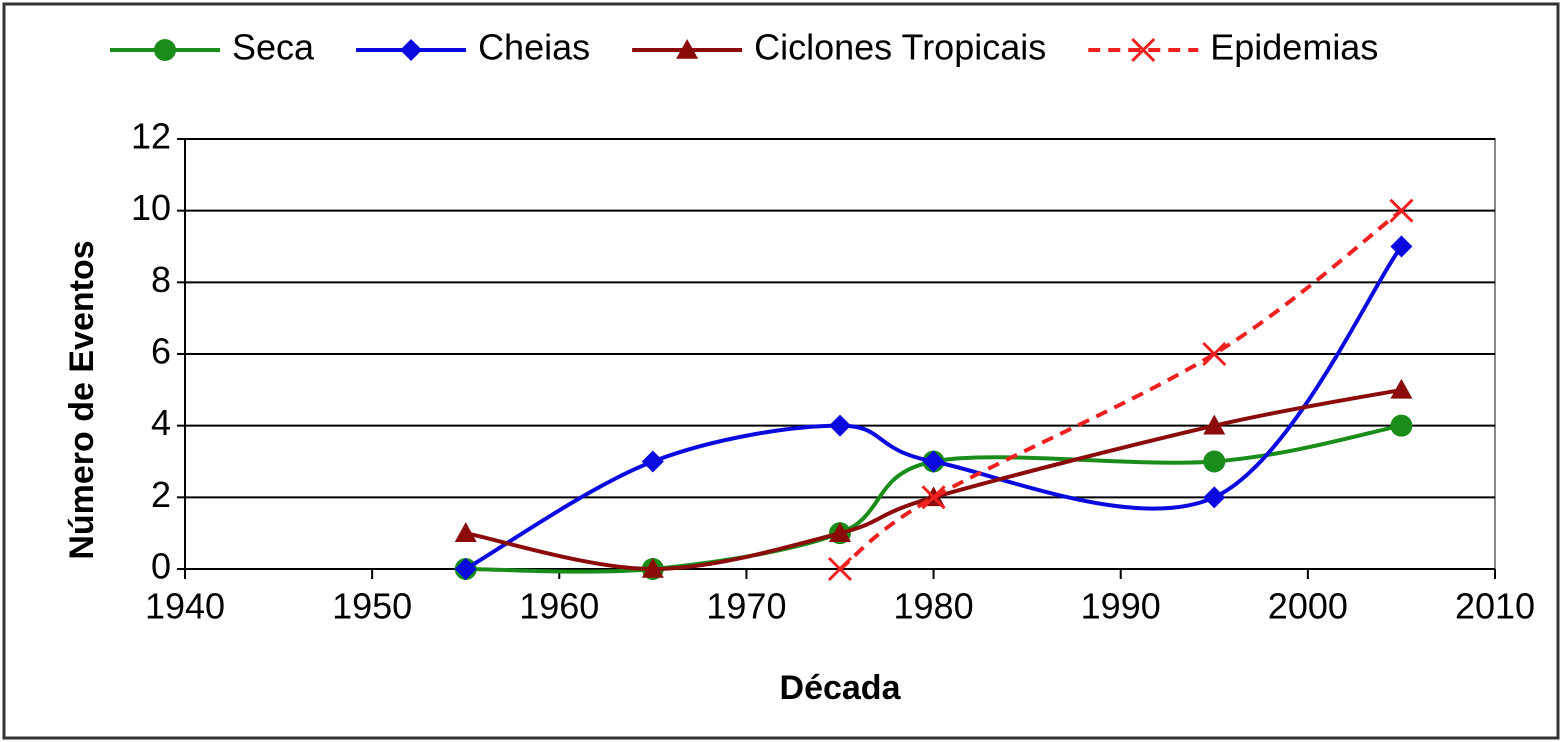  I want to click on x-tick-label: 1980, so click(934, 606).